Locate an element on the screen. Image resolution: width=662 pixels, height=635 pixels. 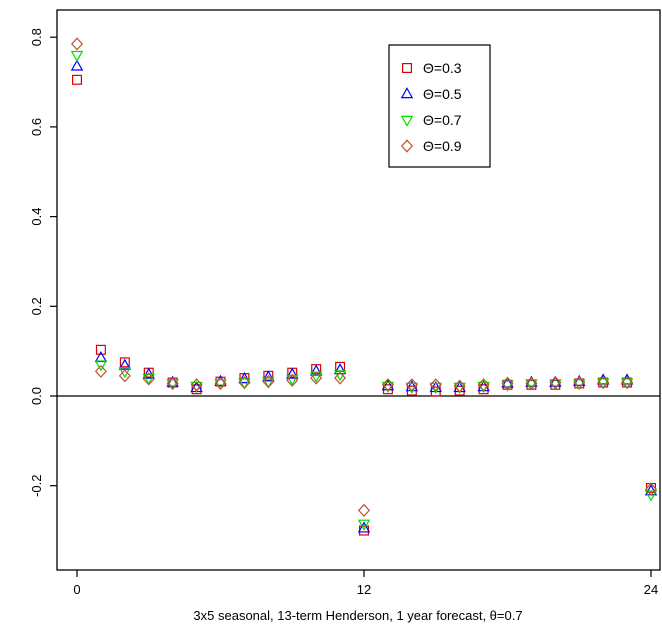
point-series-2-x11 is located at coordinates (340, 369).